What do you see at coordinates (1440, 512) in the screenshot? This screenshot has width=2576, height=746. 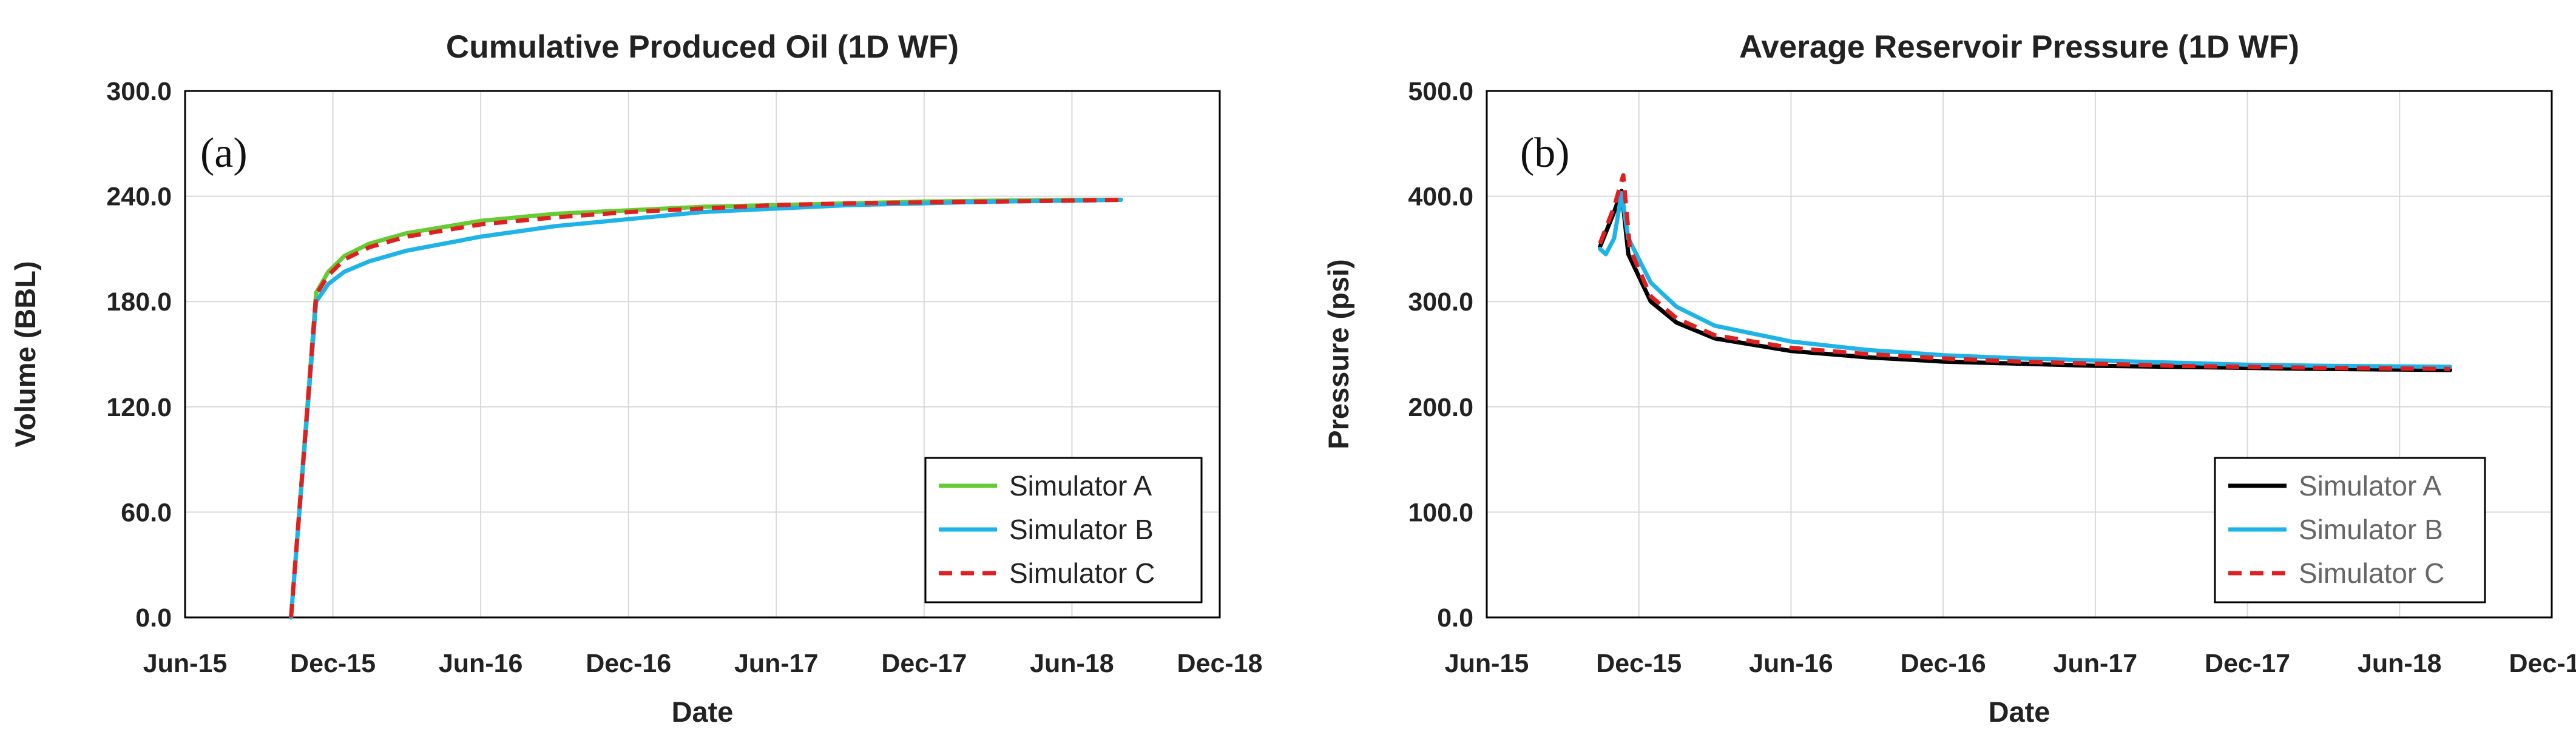 I see `y-tick-label: 100.0` at bounding box center [1440, 512].